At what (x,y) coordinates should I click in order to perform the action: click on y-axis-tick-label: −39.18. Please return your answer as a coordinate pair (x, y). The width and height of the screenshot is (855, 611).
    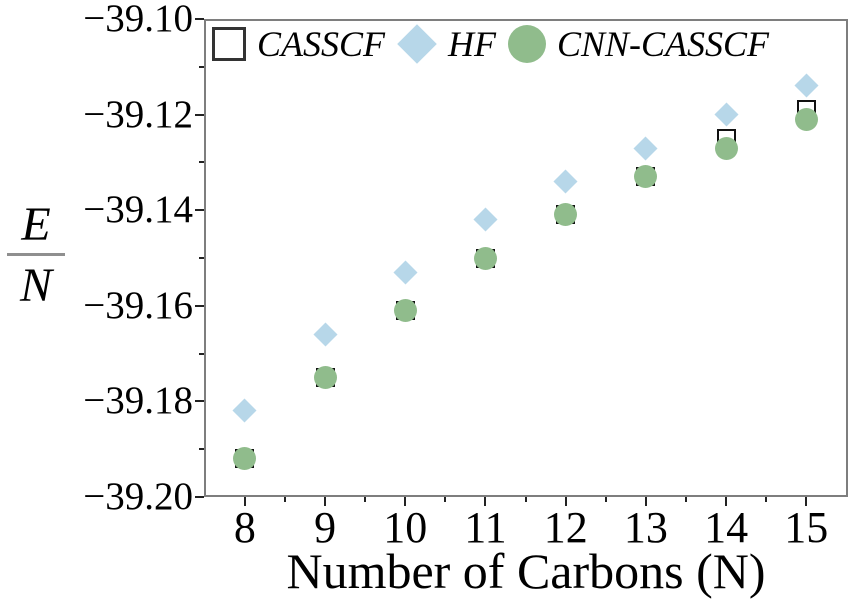
    Looking at the image, I should click on (138, 401).